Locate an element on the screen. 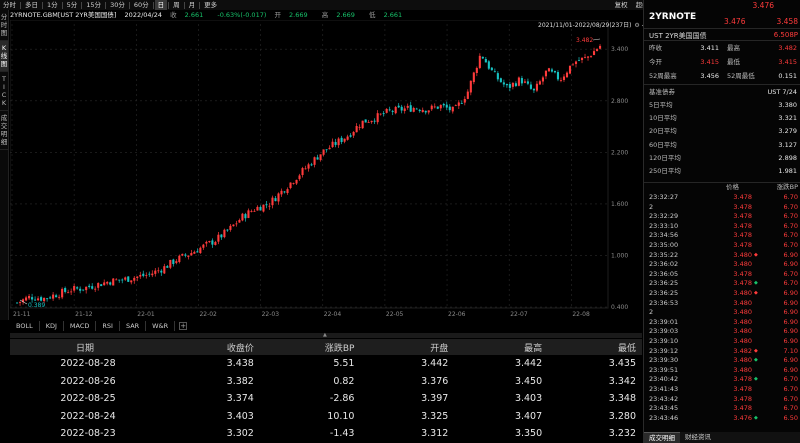 The height and width of the screenshot is (443, 800). settings-icon: ⚙ is located at coordinates (637, 25).